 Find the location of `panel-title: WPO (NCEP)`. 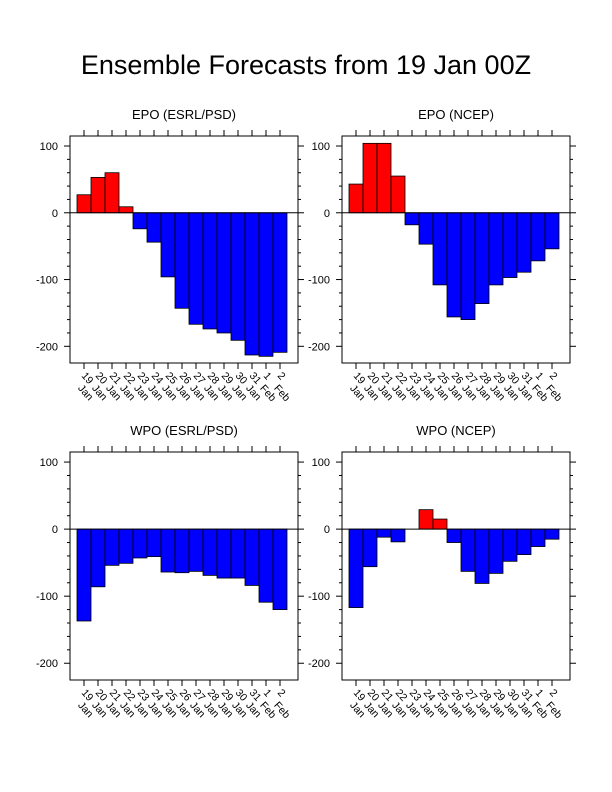

panel-title: WPO (NCEP) is located at coordinates (455, 430).